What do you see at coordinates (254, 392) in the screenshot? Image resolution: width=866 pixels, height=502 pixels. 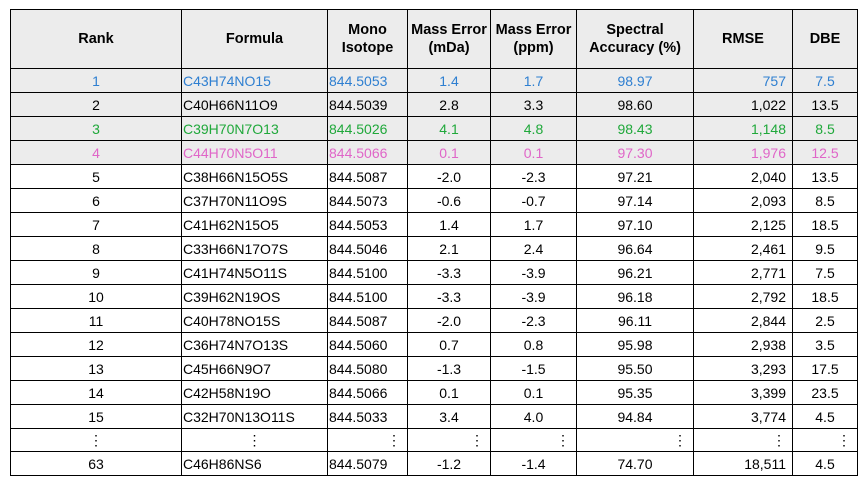 I see `cell-formula: C42H58N19O` at bounding box center [254, 392].